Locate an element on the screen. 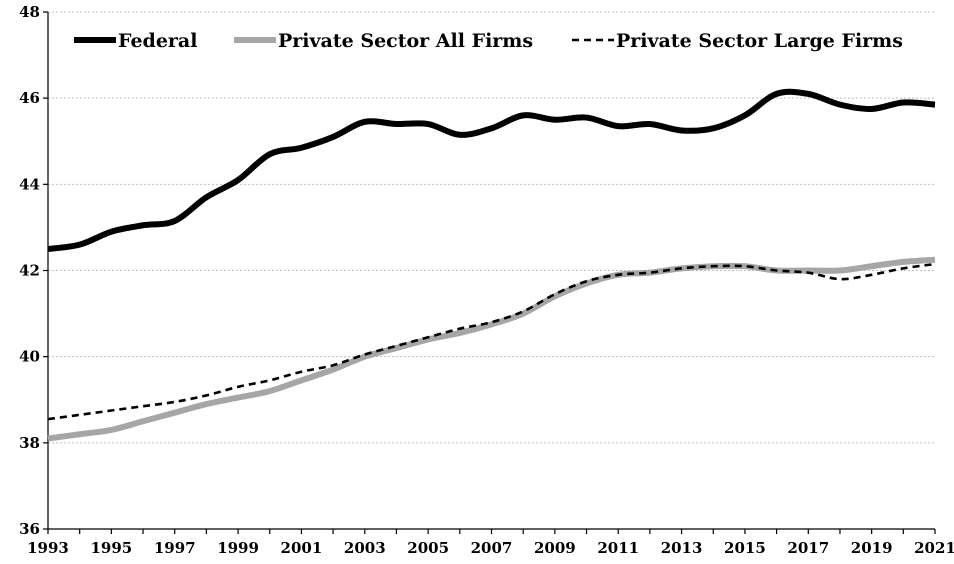 This screenshot has width=954, height=564. legend-label: Federal is located at coordinates (157, 41).